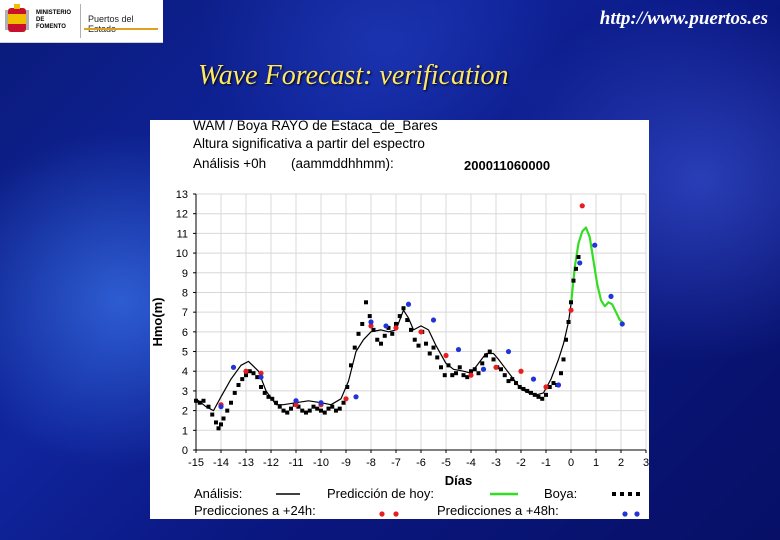  Describe the element at coordinates (54, 20) in the screenshot. I see `ministry-name: MINISTERIO DE FOMENTO` at that location.